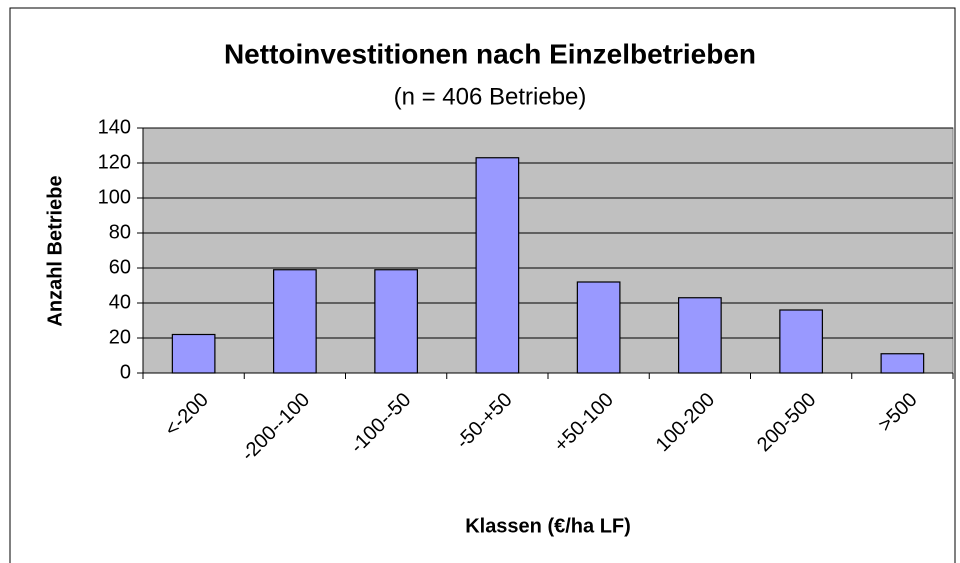  Describe the element at coordinates (120, 232) in the screenshot. I see `y-tick-label: 80` at that location.